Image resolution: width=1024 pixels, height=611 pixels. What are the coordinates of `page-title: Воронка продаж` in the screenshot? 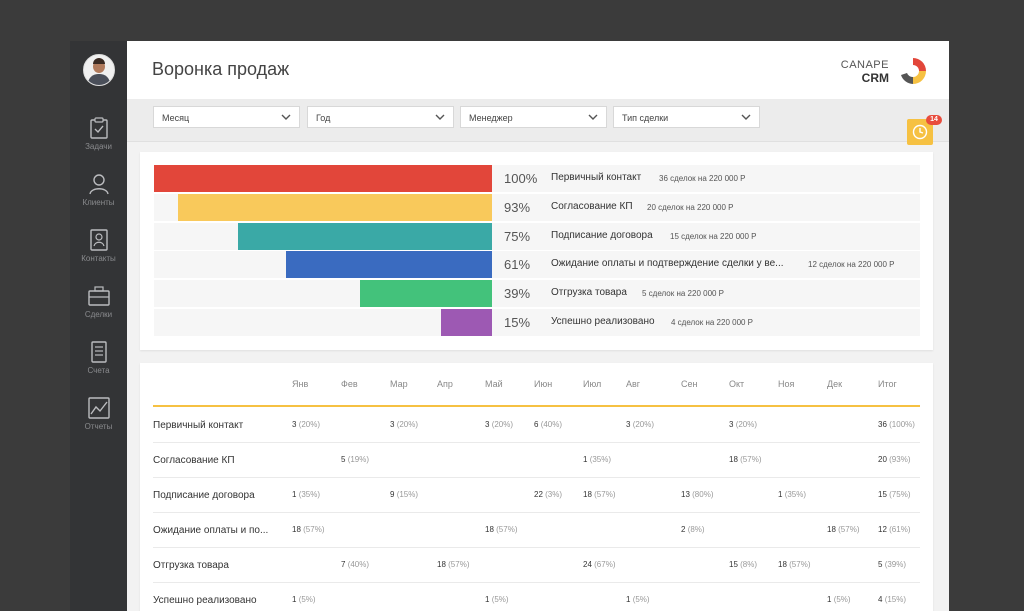 It's located at (221, 69).